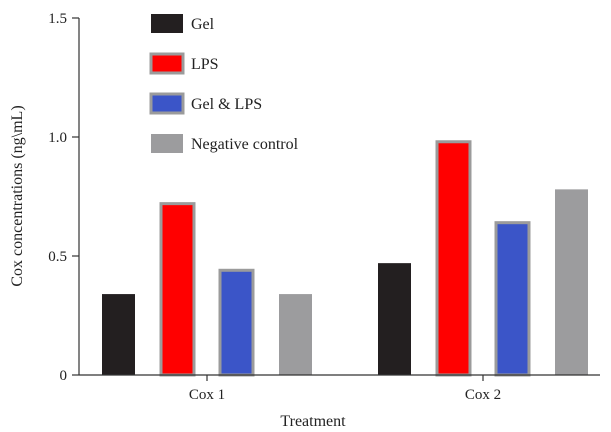  What do you see at coordinates (167, 103) in the screenshot?
I see `legend-swatch-gel-and-lps` at bounding box center [167, 103].